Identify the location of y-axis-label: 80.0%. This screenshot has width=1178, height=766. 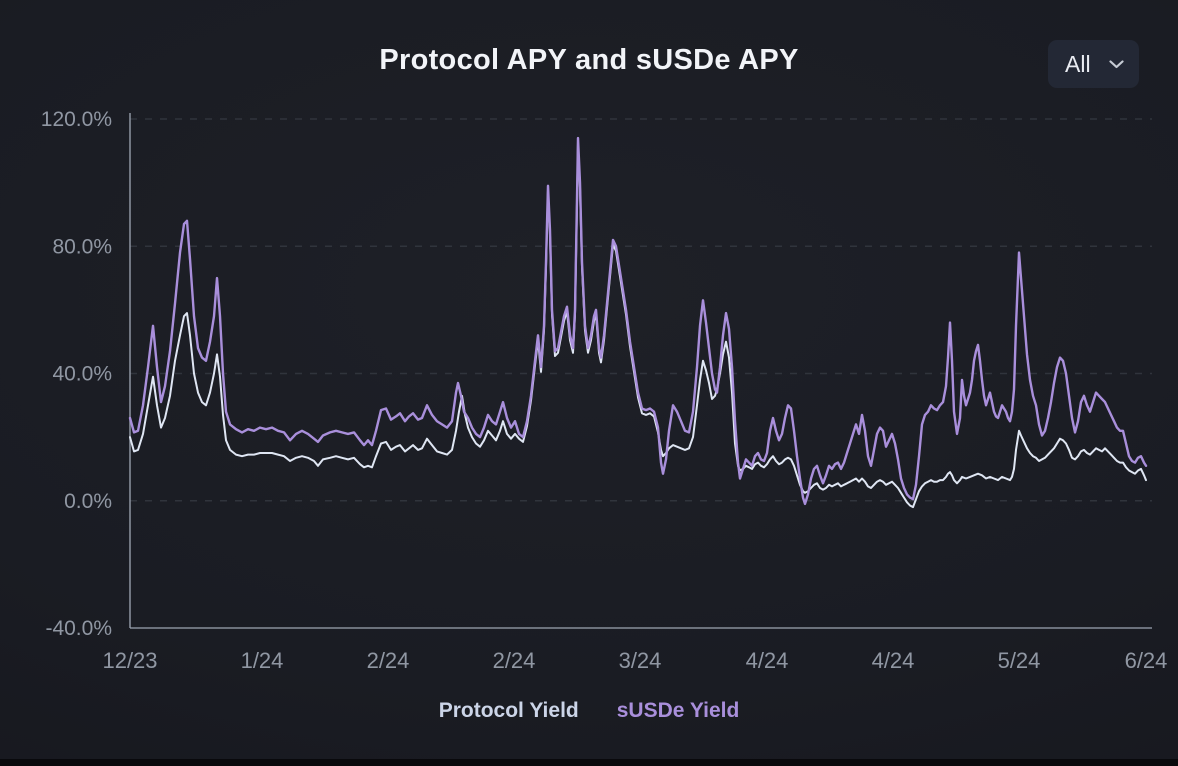
(82, 246).